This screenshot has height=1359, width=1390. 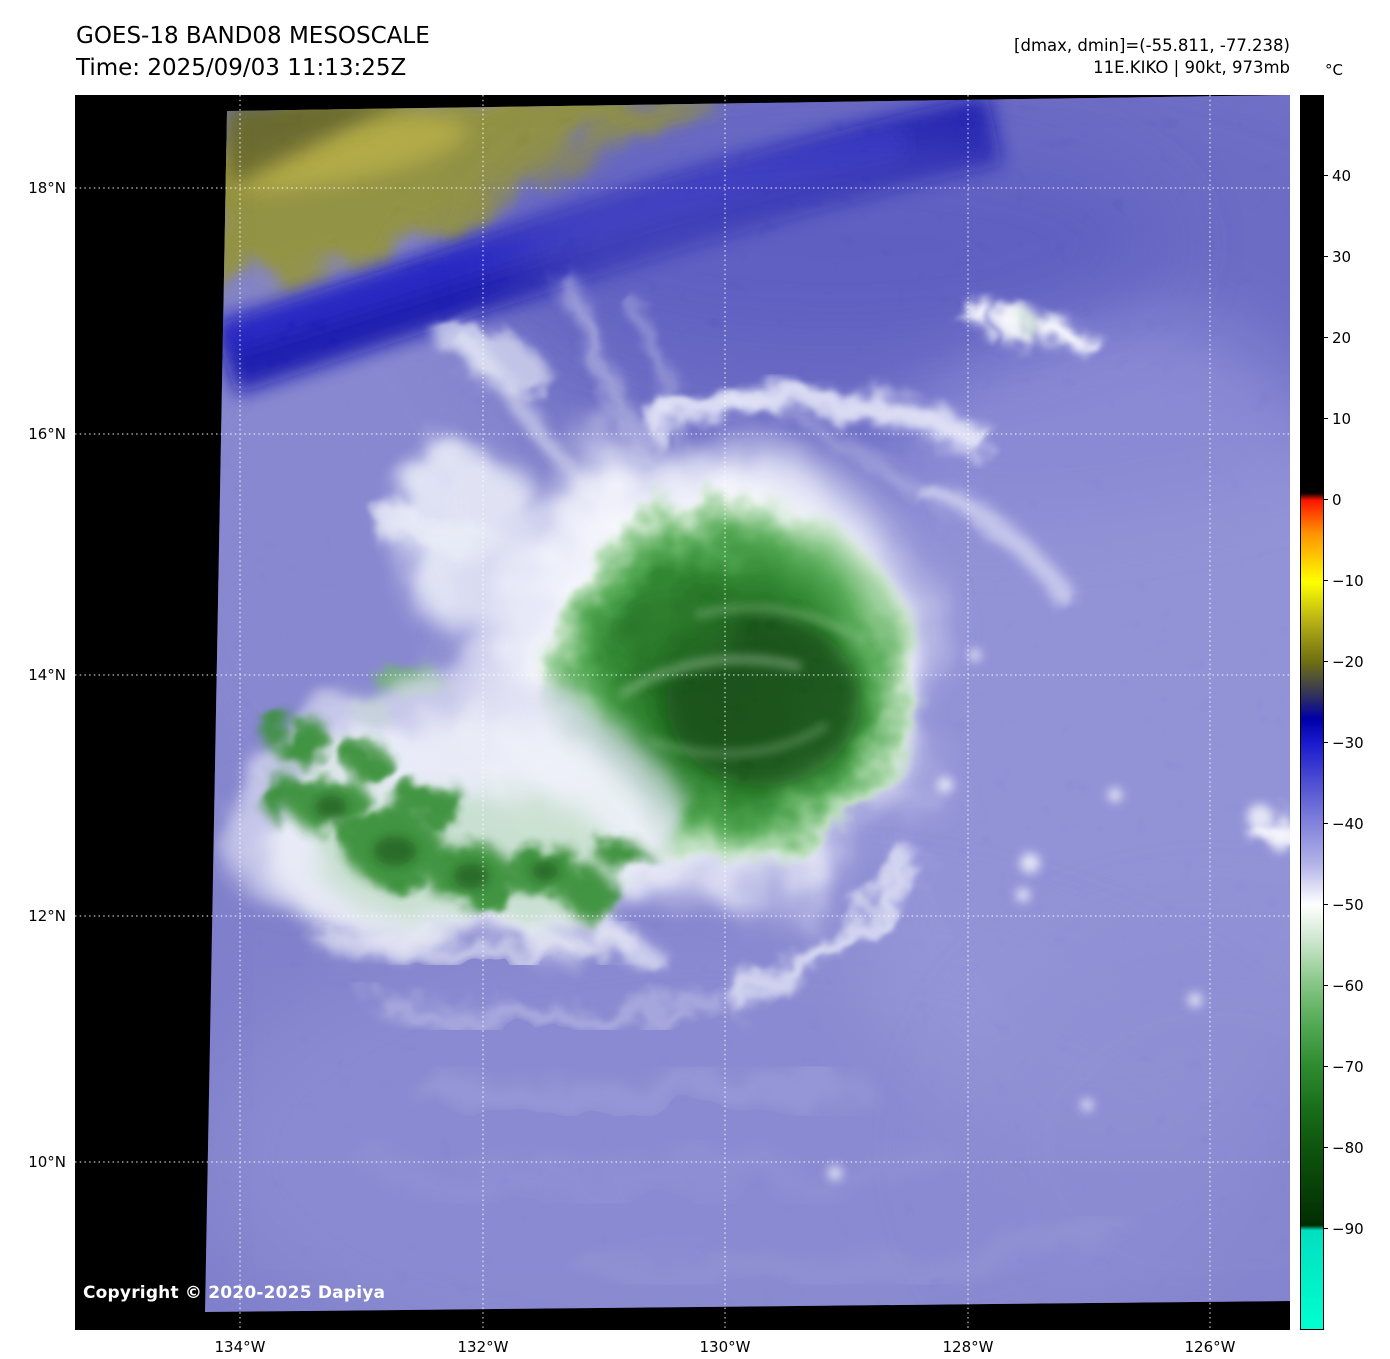 What do you see at coordinates (47, 188) in the screenshot?
I see `lat-tick-label: 18°N` at bounding box center [47, 188].